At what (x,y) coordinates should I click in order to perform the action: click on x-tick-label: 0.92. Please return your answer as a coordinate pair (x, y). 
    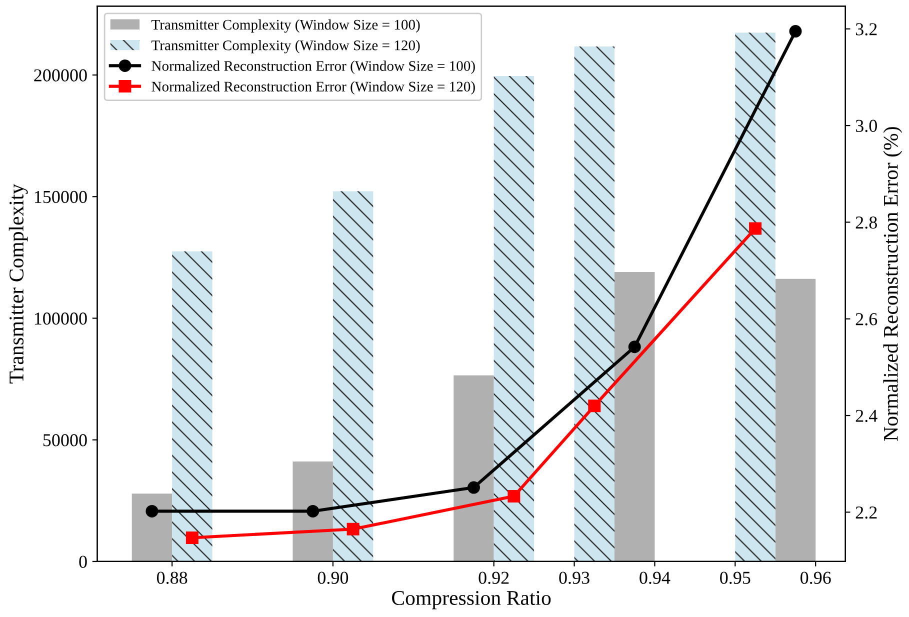
    Looking at the image, I should click on (493, 578).